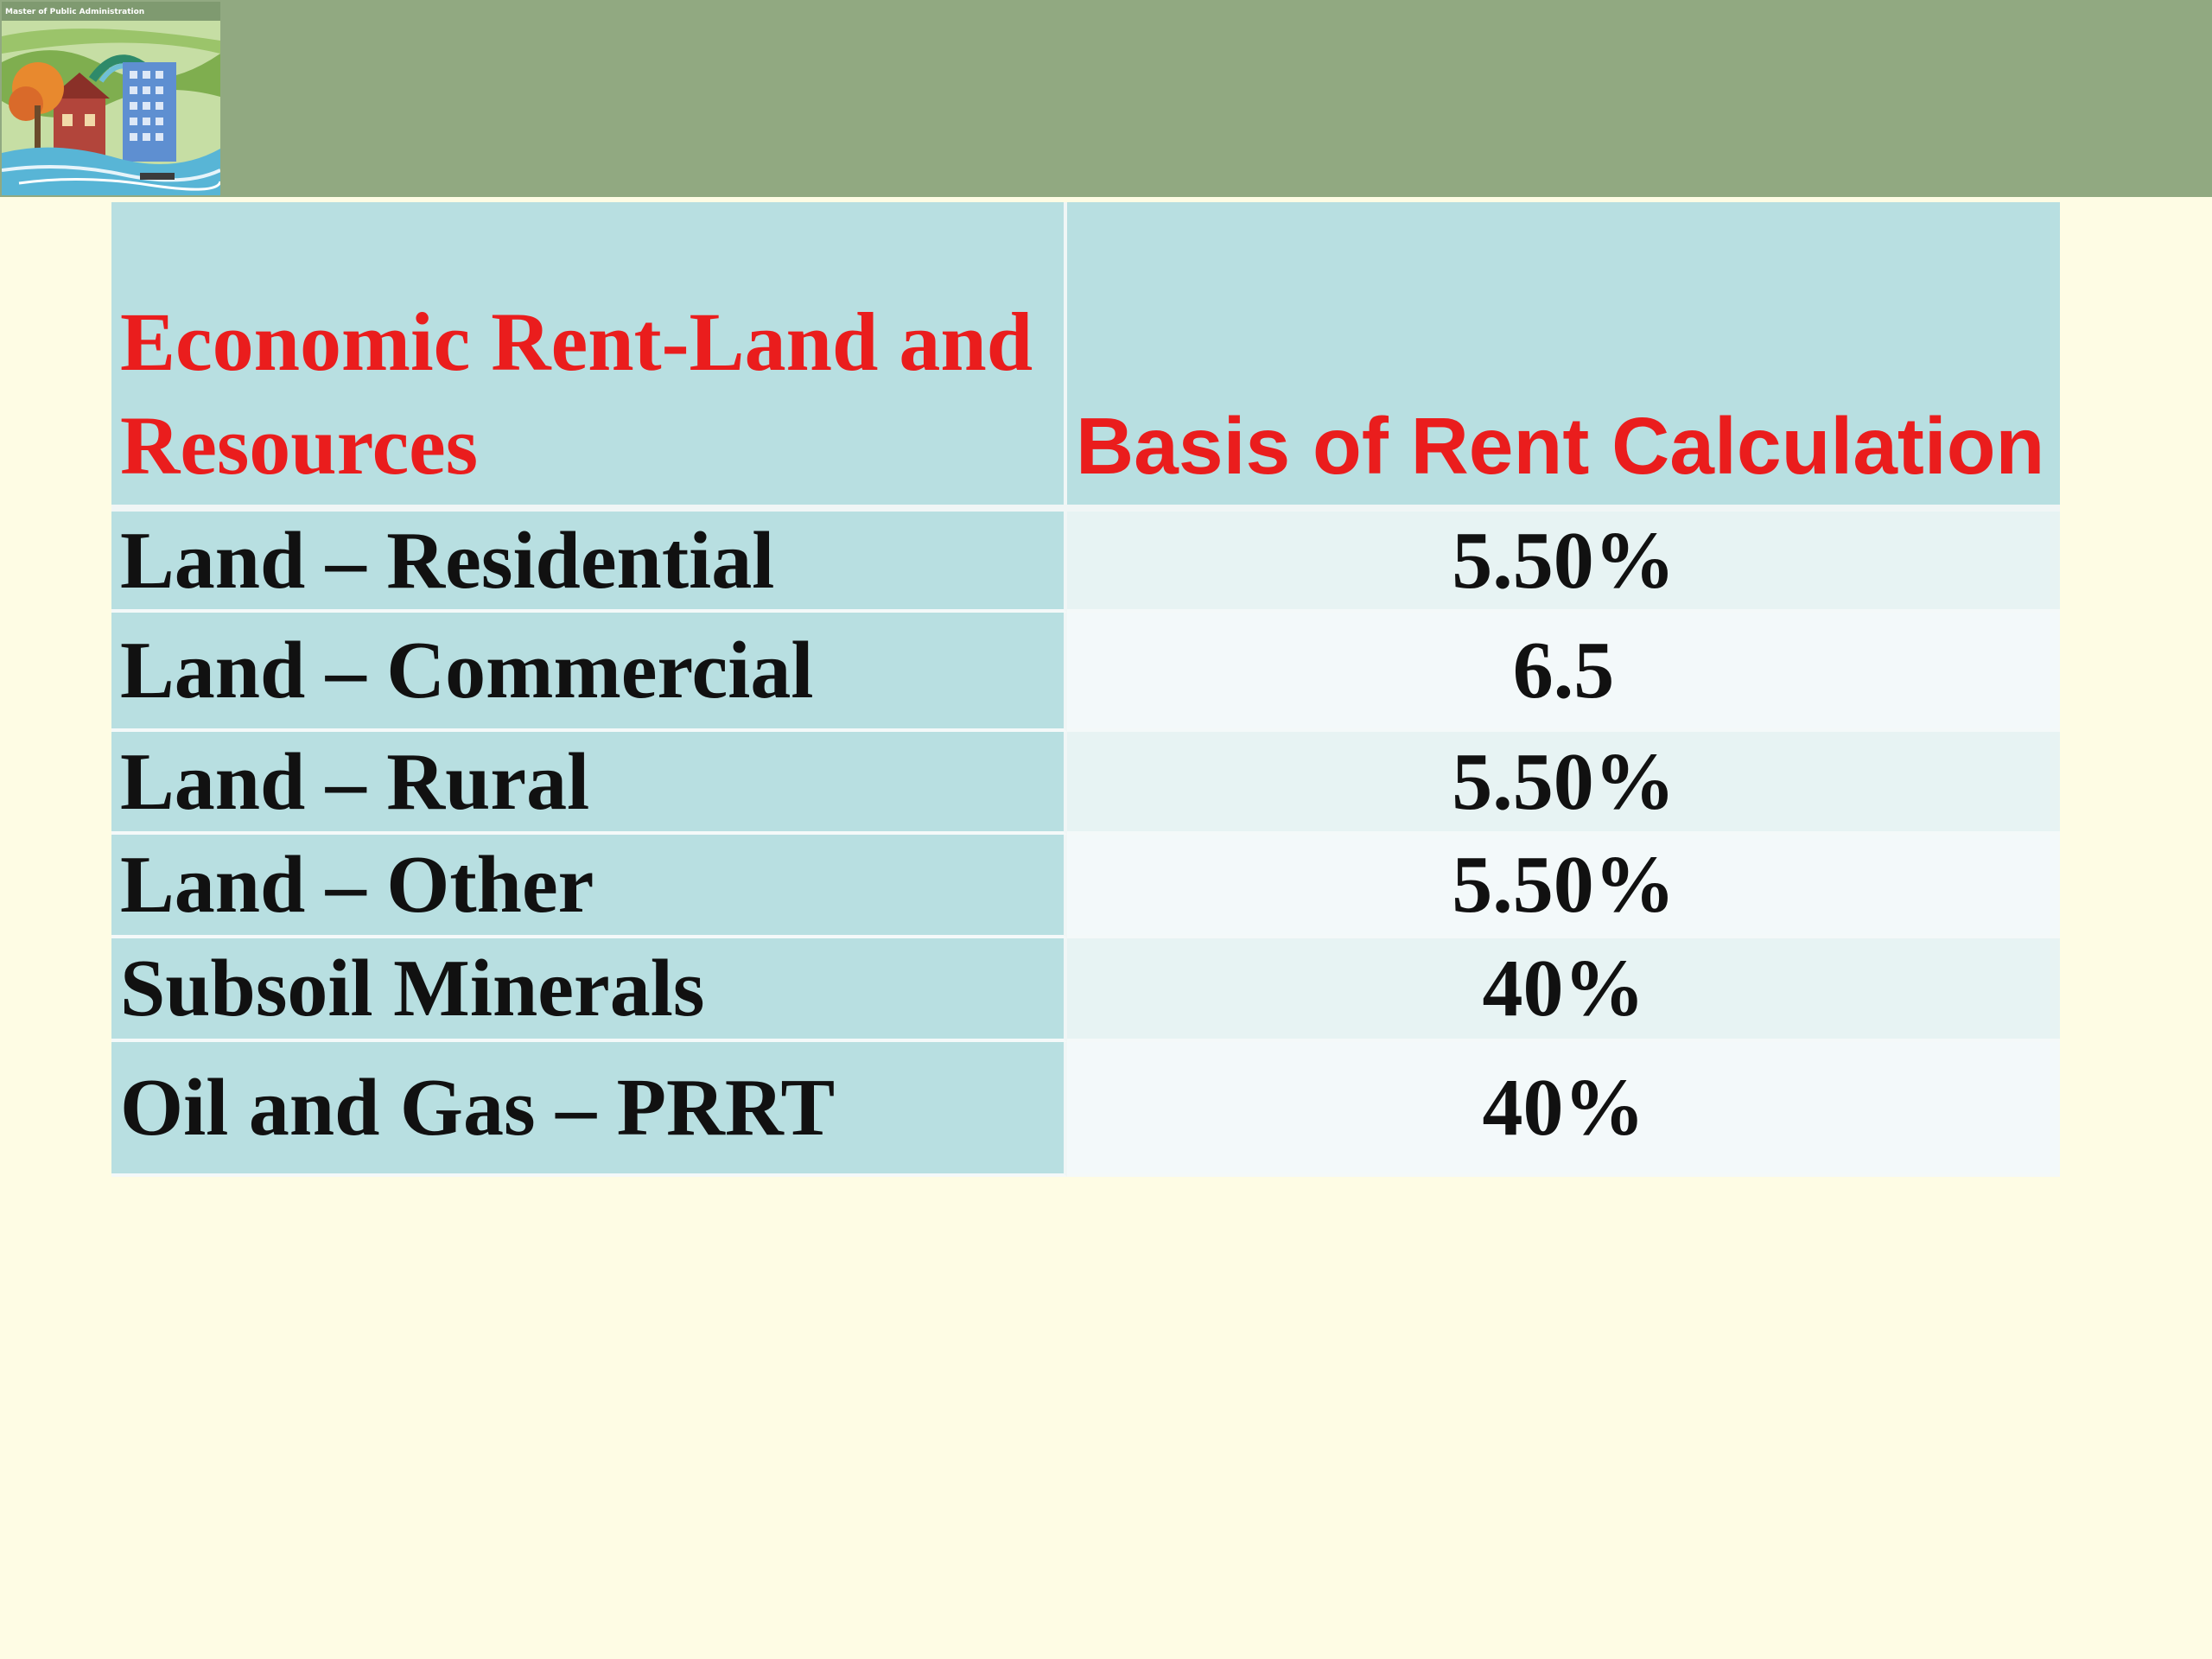 Image resolution: width=2212 pixels, height=1659 pixels. Describe the element at coordinates (589, 990) in the screenshot. I see `row-category: Subsoil Minerals` at that location.